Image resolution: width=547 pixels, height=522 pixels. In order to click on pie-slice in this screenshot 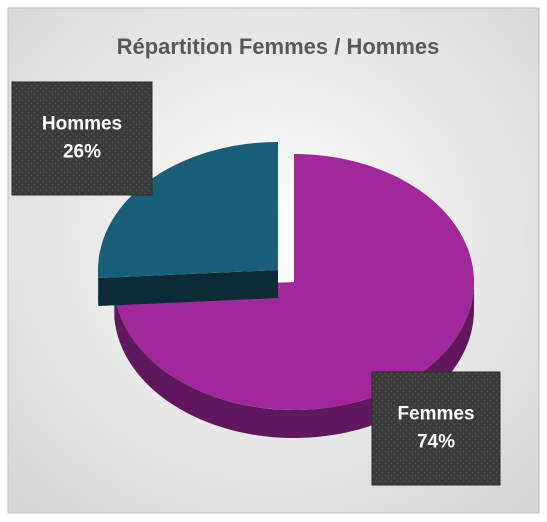, I will do `click(188, 210)`.